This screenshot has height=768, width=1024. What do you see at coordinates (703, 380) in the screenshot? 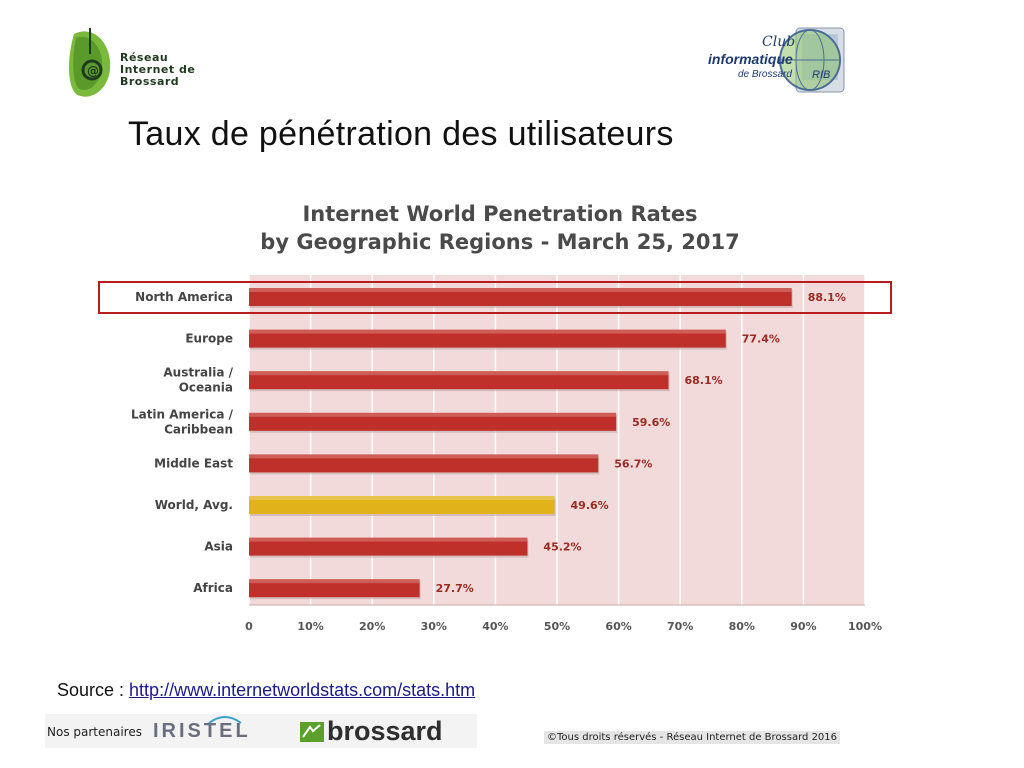
I see `value-label: 68.1%` at bounding box center [703, 380].